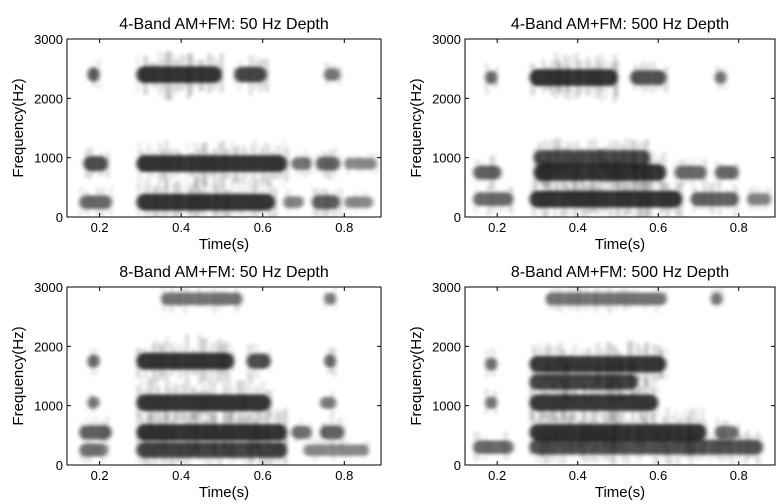 This screenshot has width=777, height=504. What do you see at coordinates (223, 24) in the screenshot?
I see `panel-title: 4-Band AM+FM: 50 Hz Depth` at bounding box center [223, 24].